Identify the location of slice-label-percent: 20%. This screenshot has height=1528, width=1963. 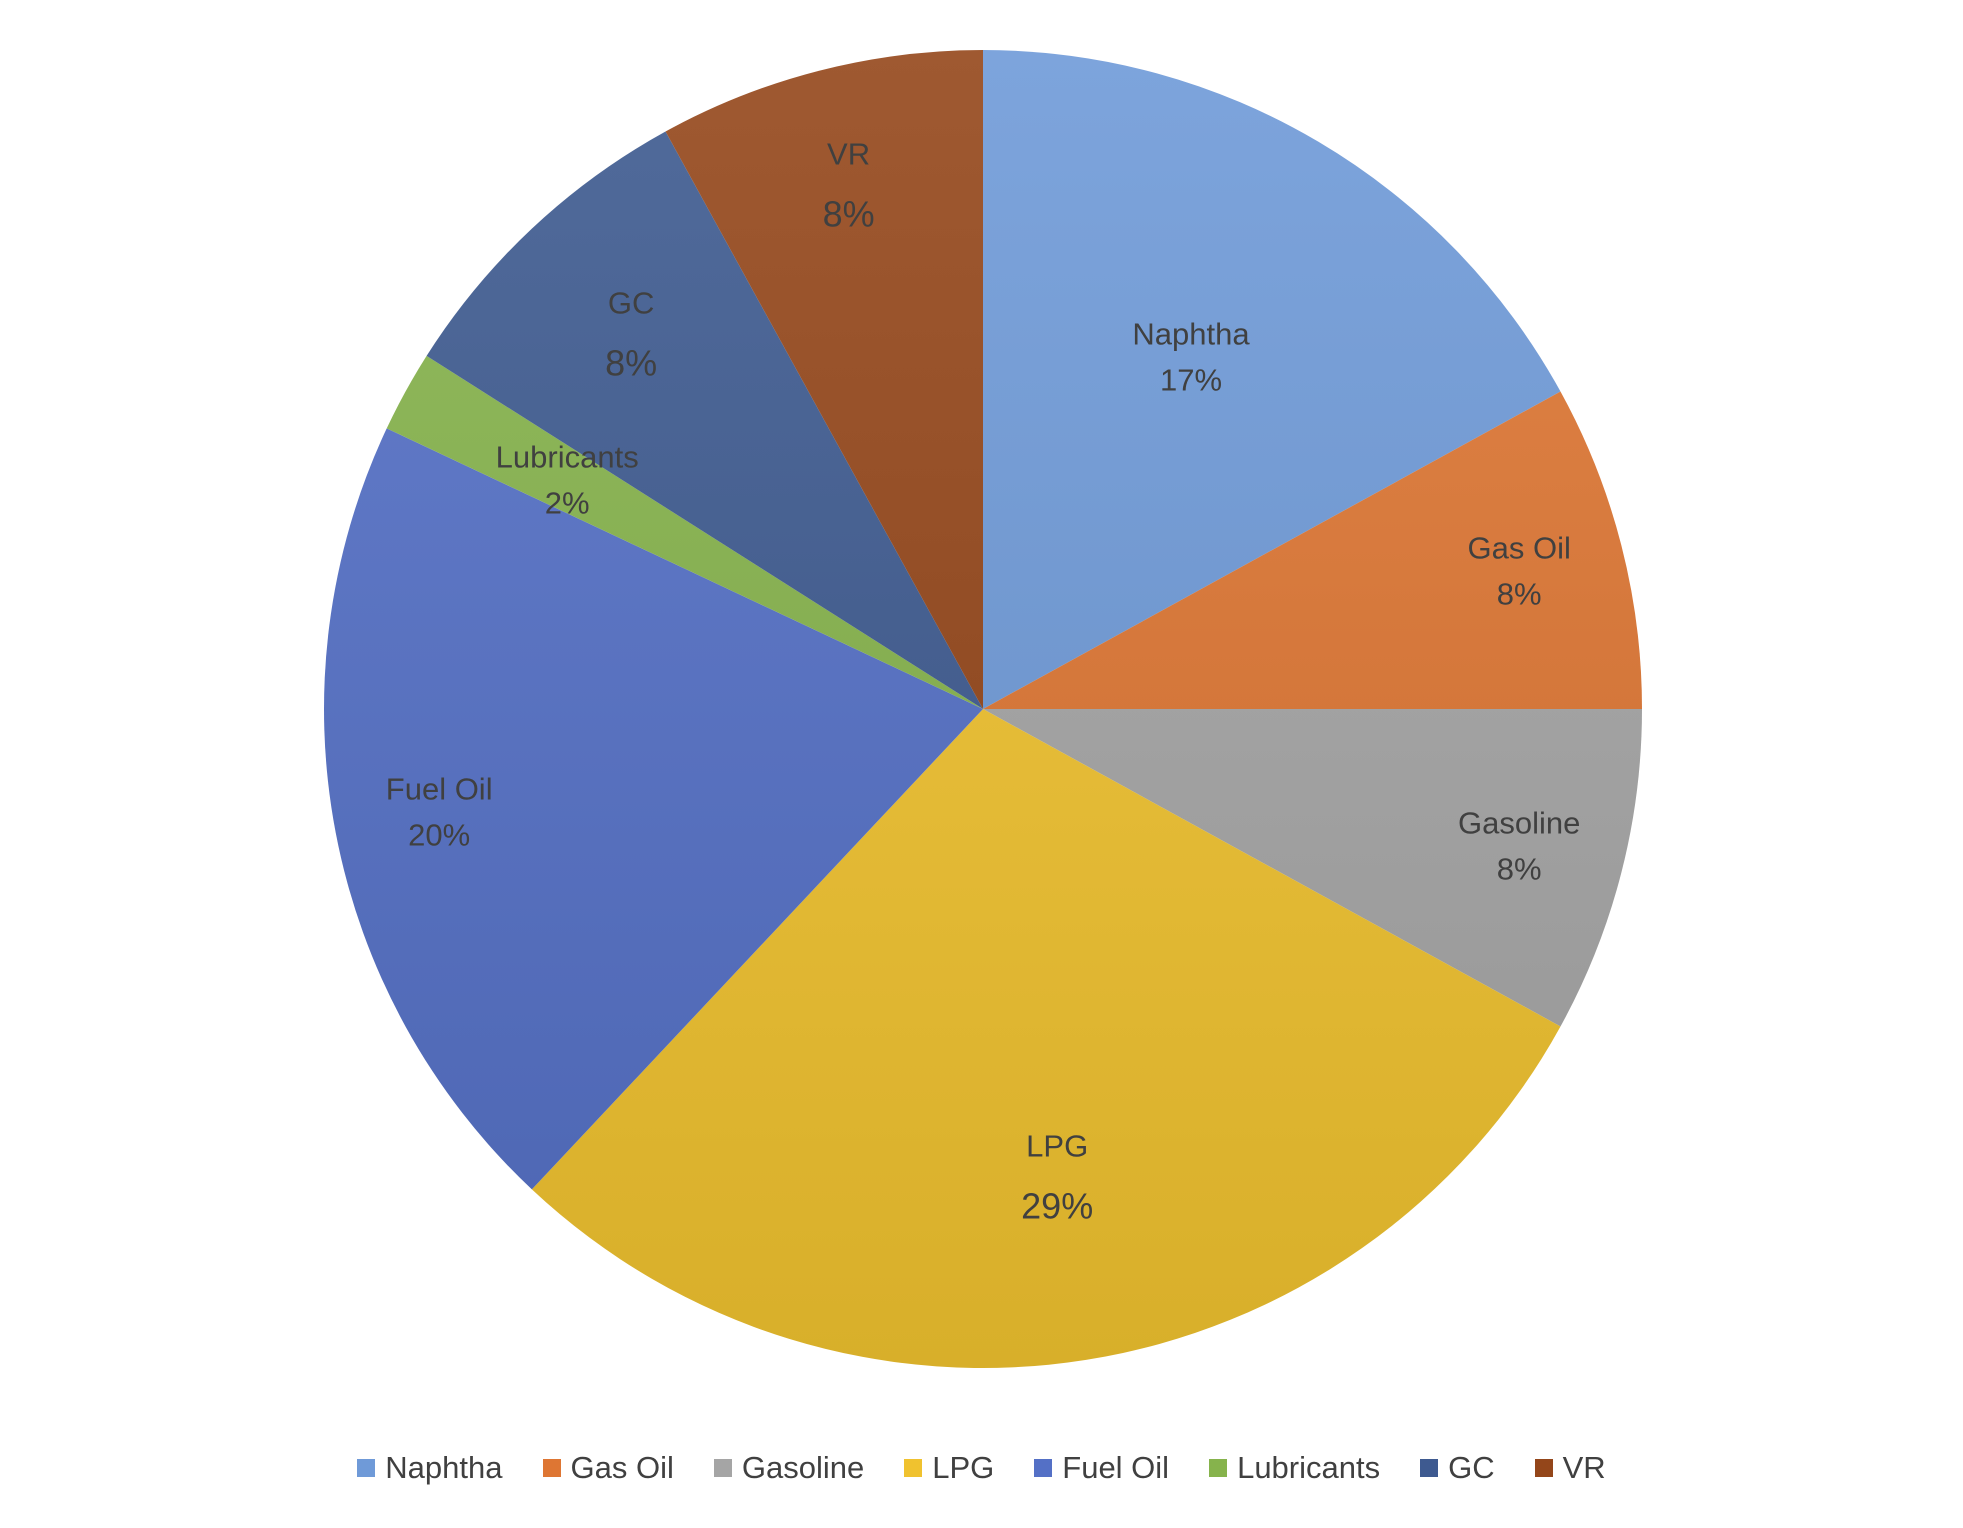
(439, 835).